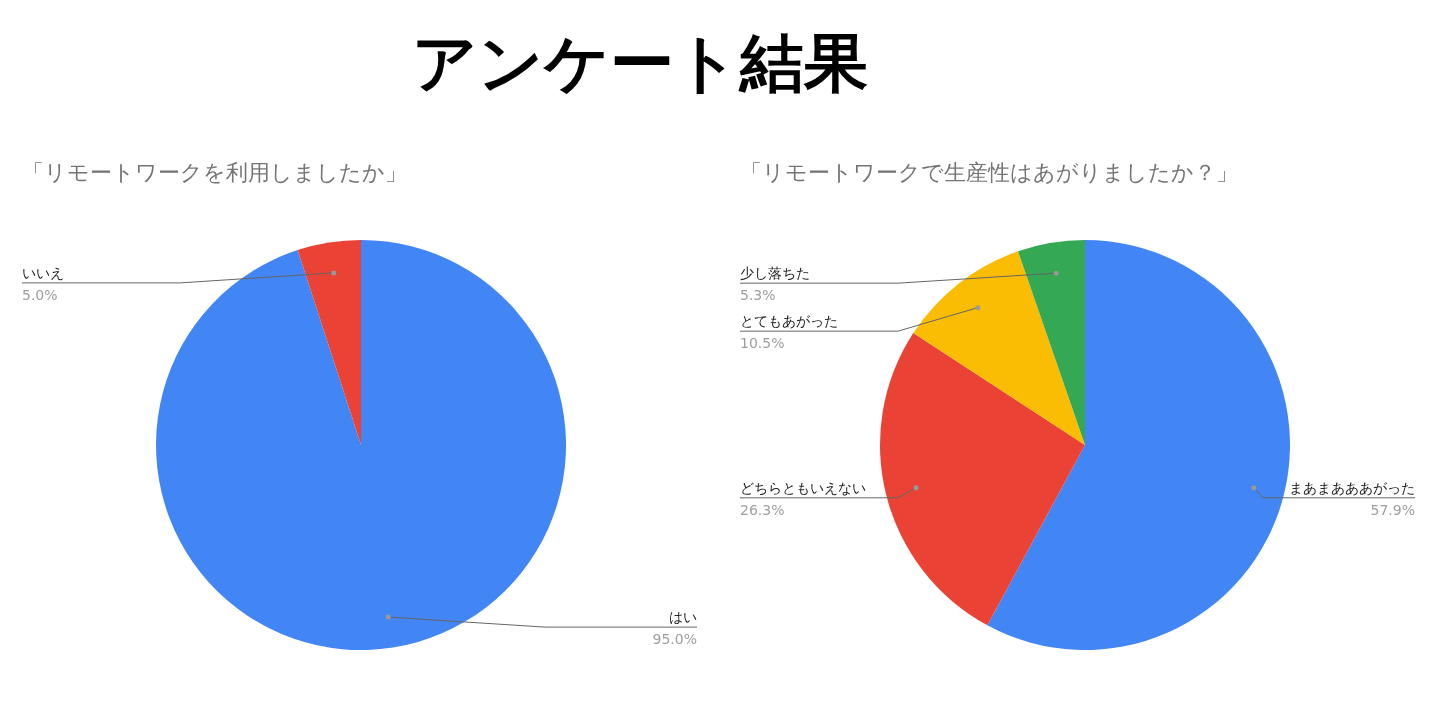 Image resolution: width=1440 pixels, height=720 pixels. Describe the element at coordinates (775, 273) in the screenshot. I see `slice-label: 少し落ちた` at that location.